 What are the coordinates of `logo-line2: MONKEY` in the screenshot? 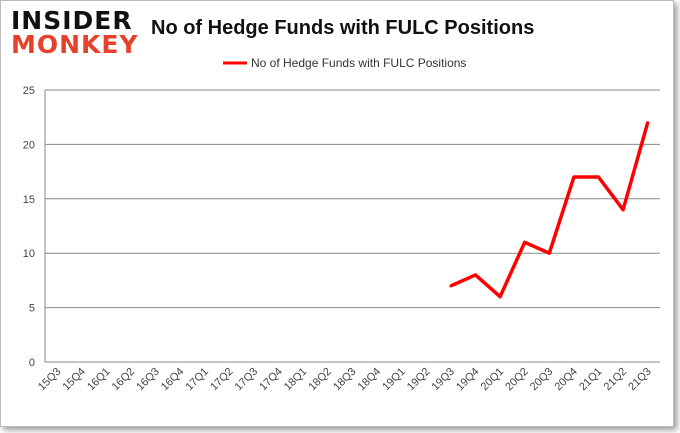 It's located at (75, 44).